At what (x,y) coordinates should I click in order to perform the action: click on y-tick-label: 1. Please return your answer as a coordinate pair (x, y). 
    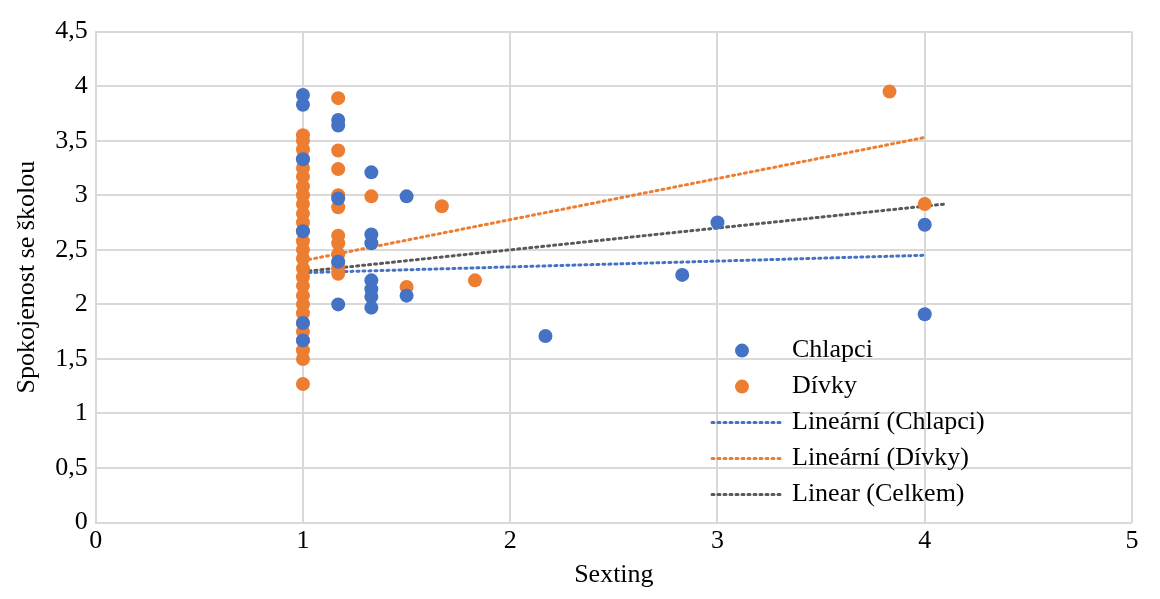
    Looking at the image, I should click on (81, 412).